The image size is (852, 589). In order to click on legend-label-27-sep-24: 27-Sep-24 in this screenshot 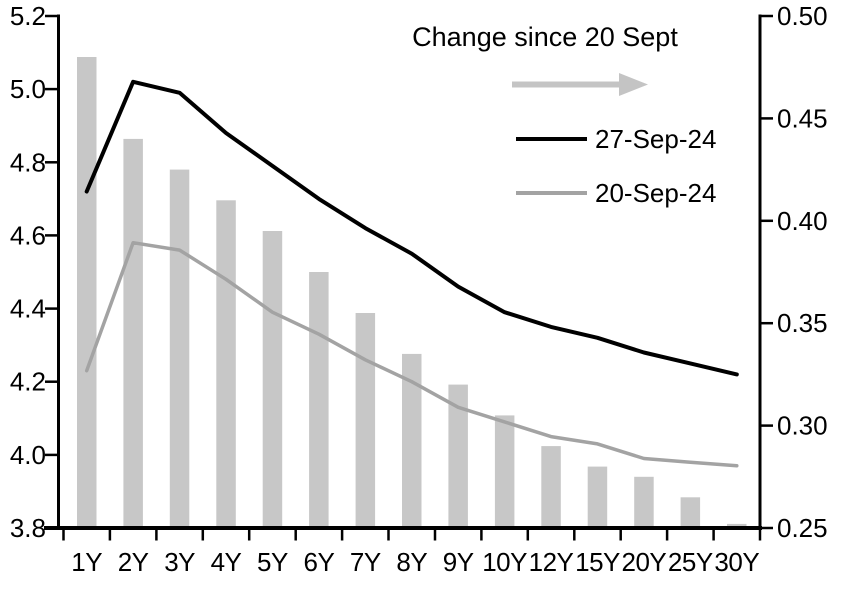, I will do `click(656, 139)`.